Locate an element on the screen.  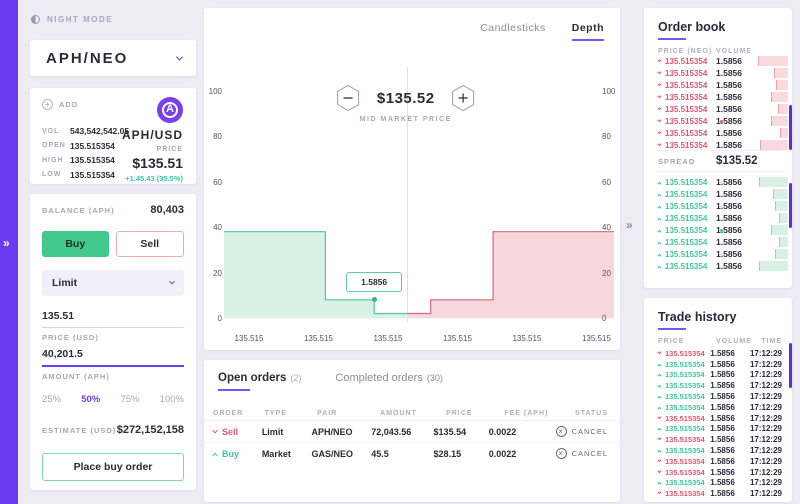
balance-label: BALANCE (APH) is located at coordinates (78, 210).